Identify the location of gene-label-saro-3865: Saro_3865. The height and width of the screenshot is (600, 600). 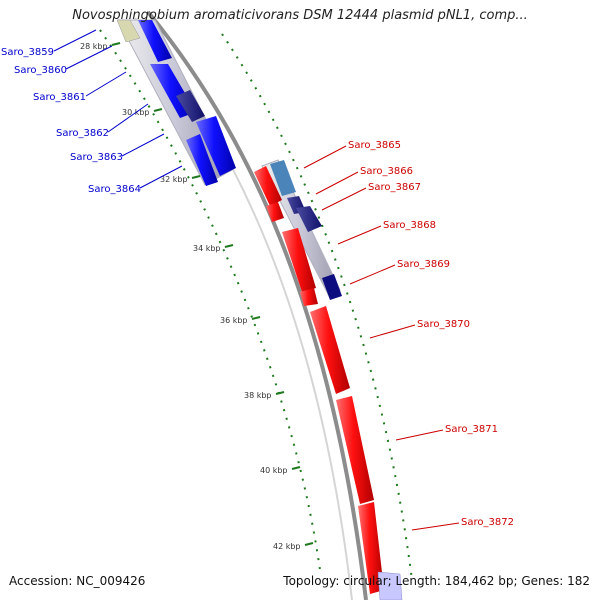
(374, 145).